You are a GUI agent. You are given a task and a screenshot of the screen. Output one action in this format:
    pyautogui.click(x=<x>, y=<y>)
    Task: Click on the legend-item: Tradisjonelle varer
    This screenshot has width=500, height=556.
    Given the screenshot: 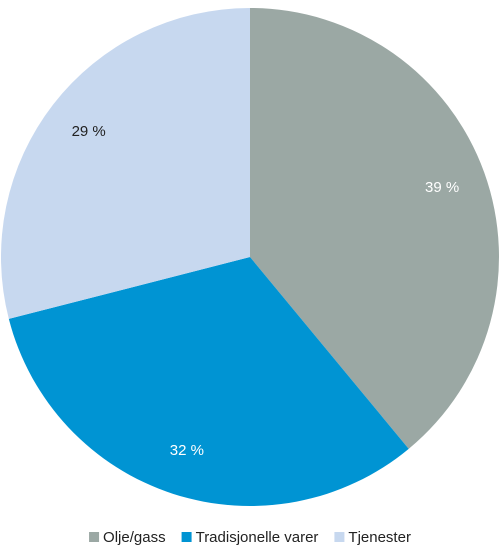 What is the action you would take?
    pyautogui.click(x=250, y=537)
    